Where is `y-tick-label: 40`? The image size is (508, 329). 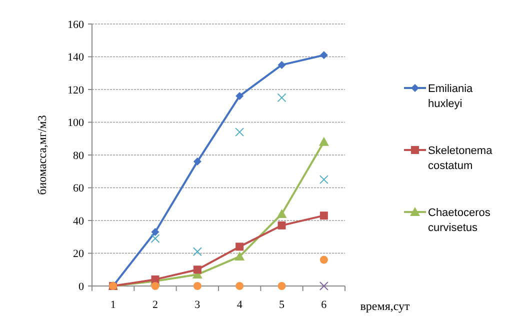 y-tick-label: 40 is located at coordinates (78, 221).